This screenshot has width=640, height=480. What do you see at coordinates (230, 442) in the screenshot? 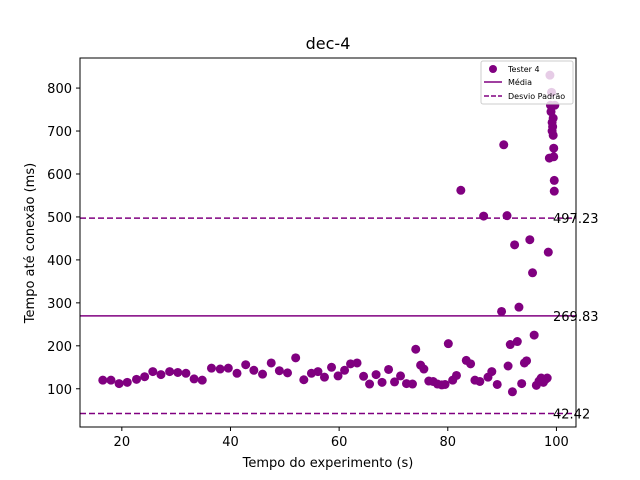
I see `x-tick-label-40: 40` at bounding box center [230, 442].